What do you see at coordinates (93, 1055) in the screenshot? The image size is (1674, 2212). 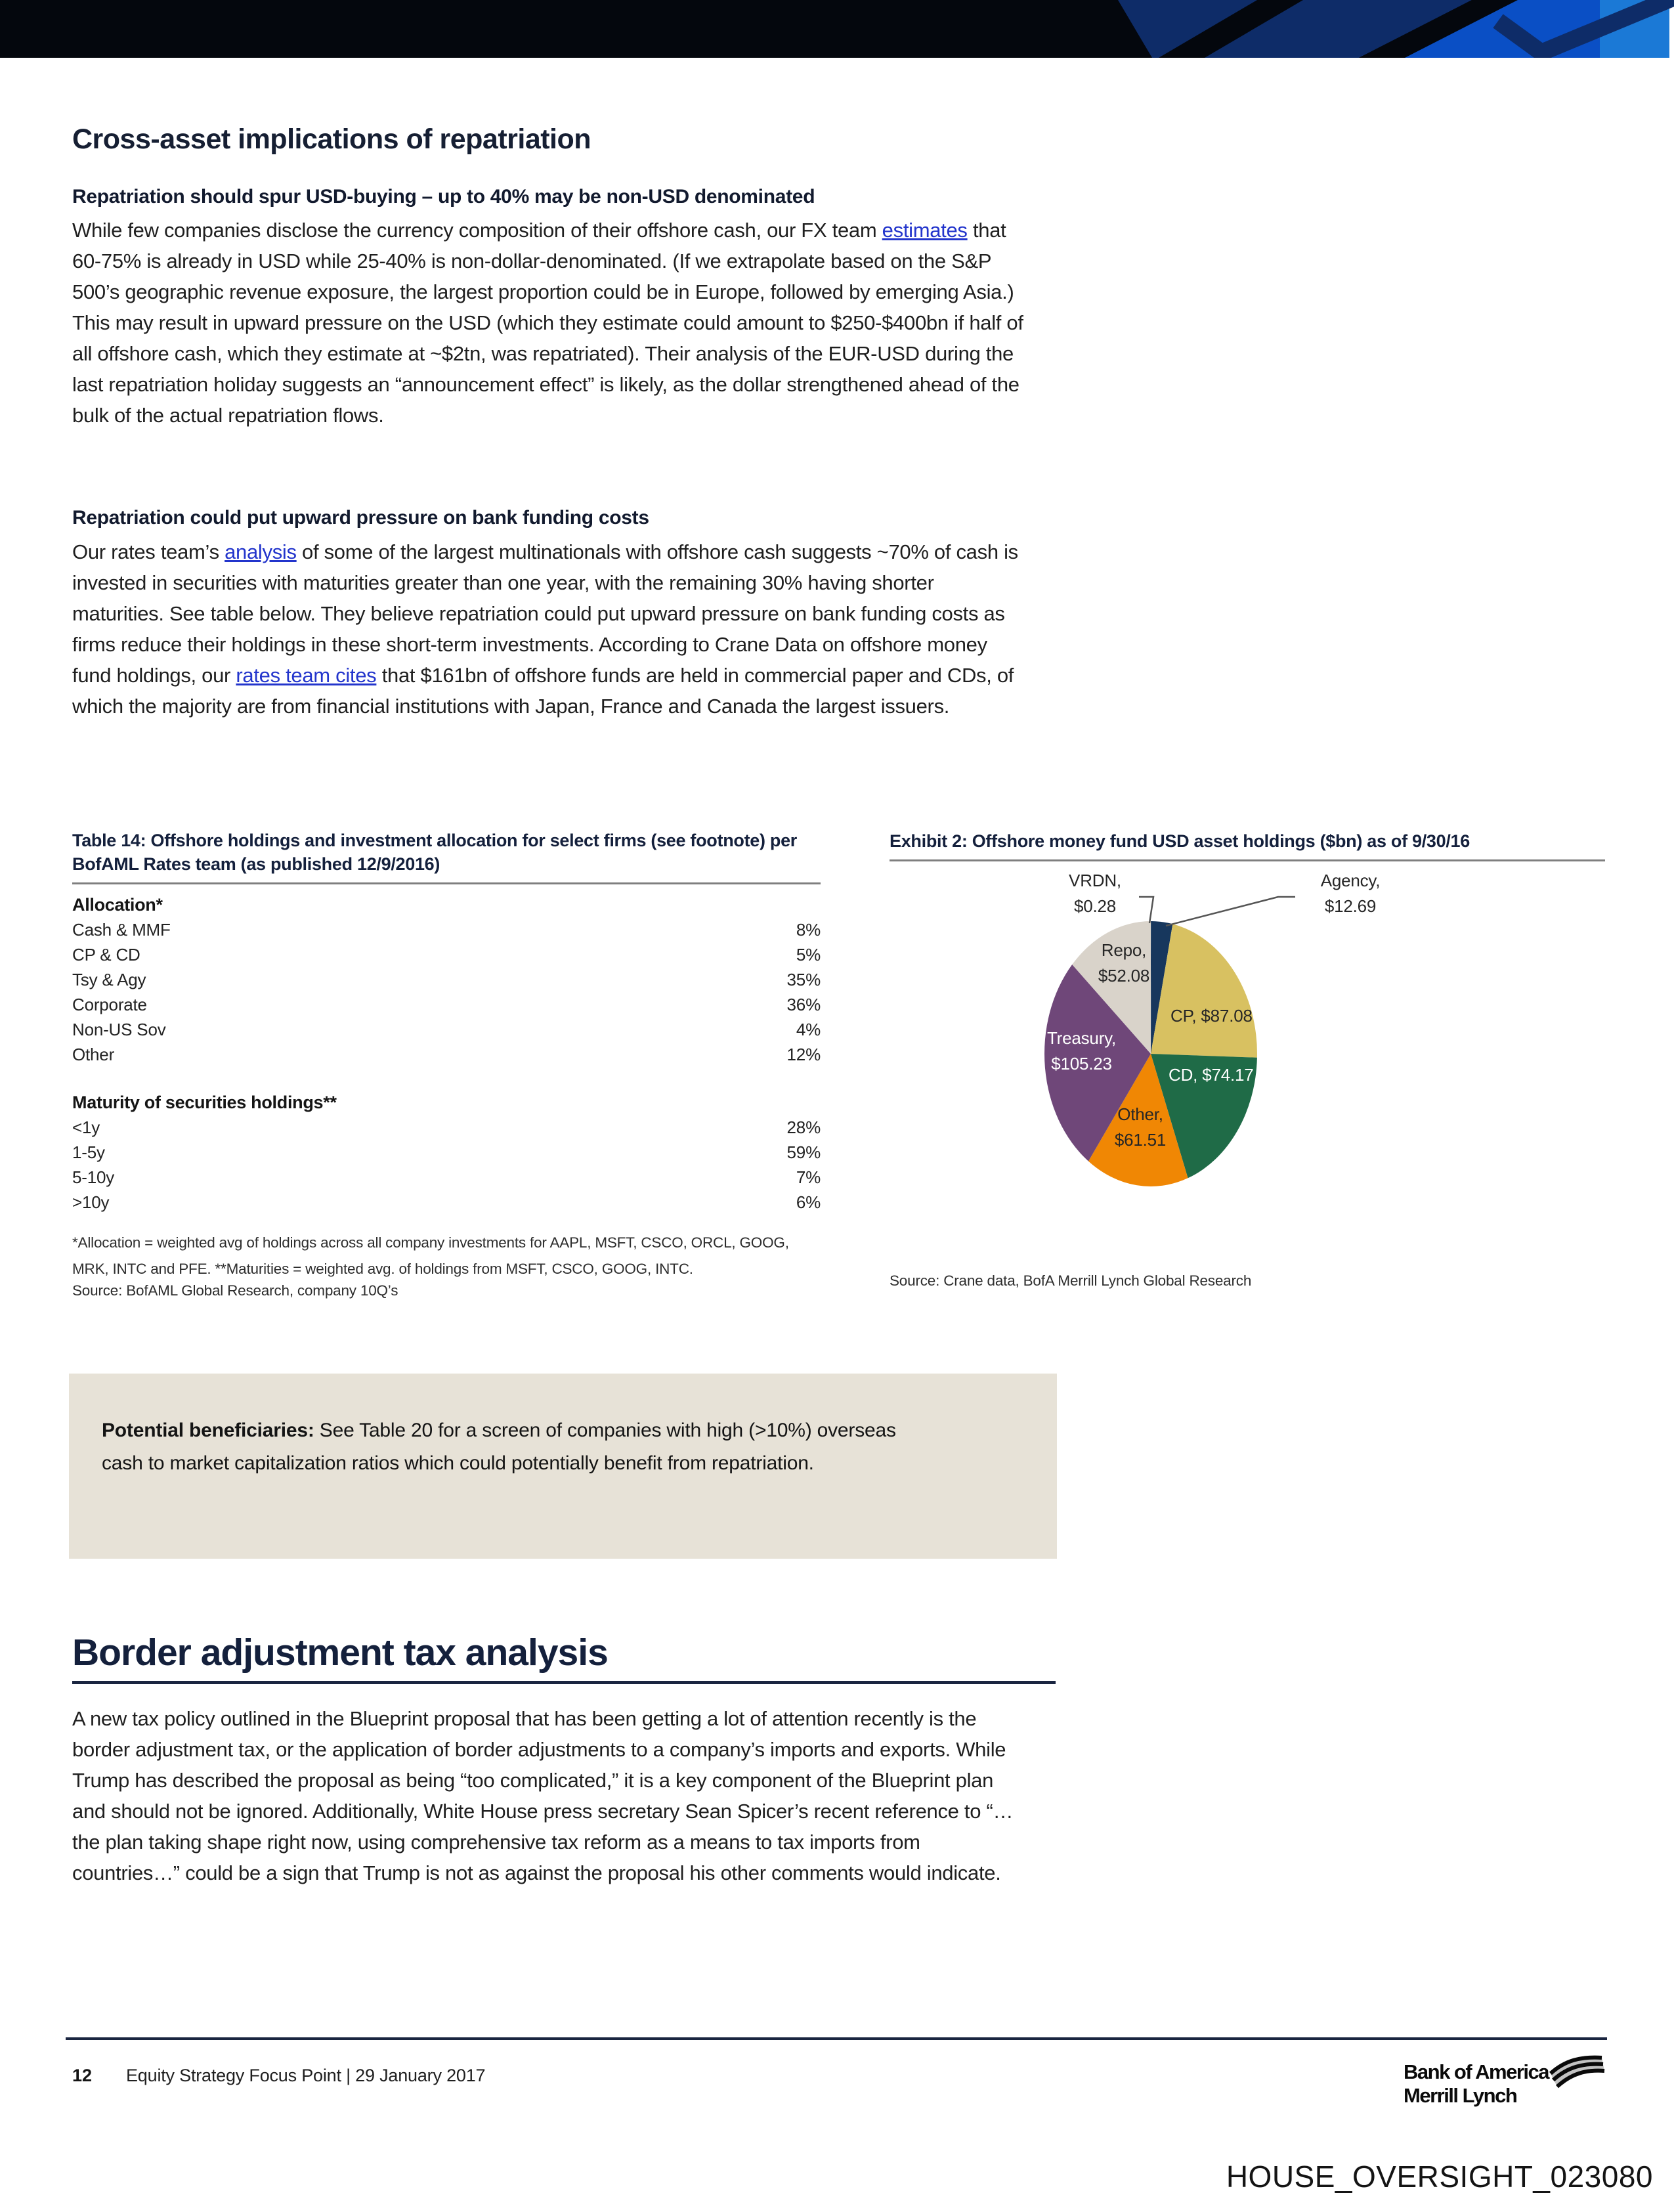 I see `row-label: Other` at bounding box center [93, 1055].